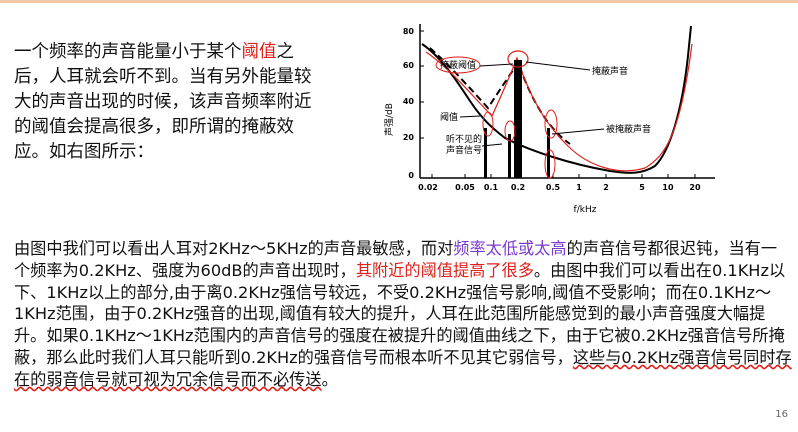  I want to click on intro-text-1: 一个频率的声音能量小于某个, so click(128, 52).